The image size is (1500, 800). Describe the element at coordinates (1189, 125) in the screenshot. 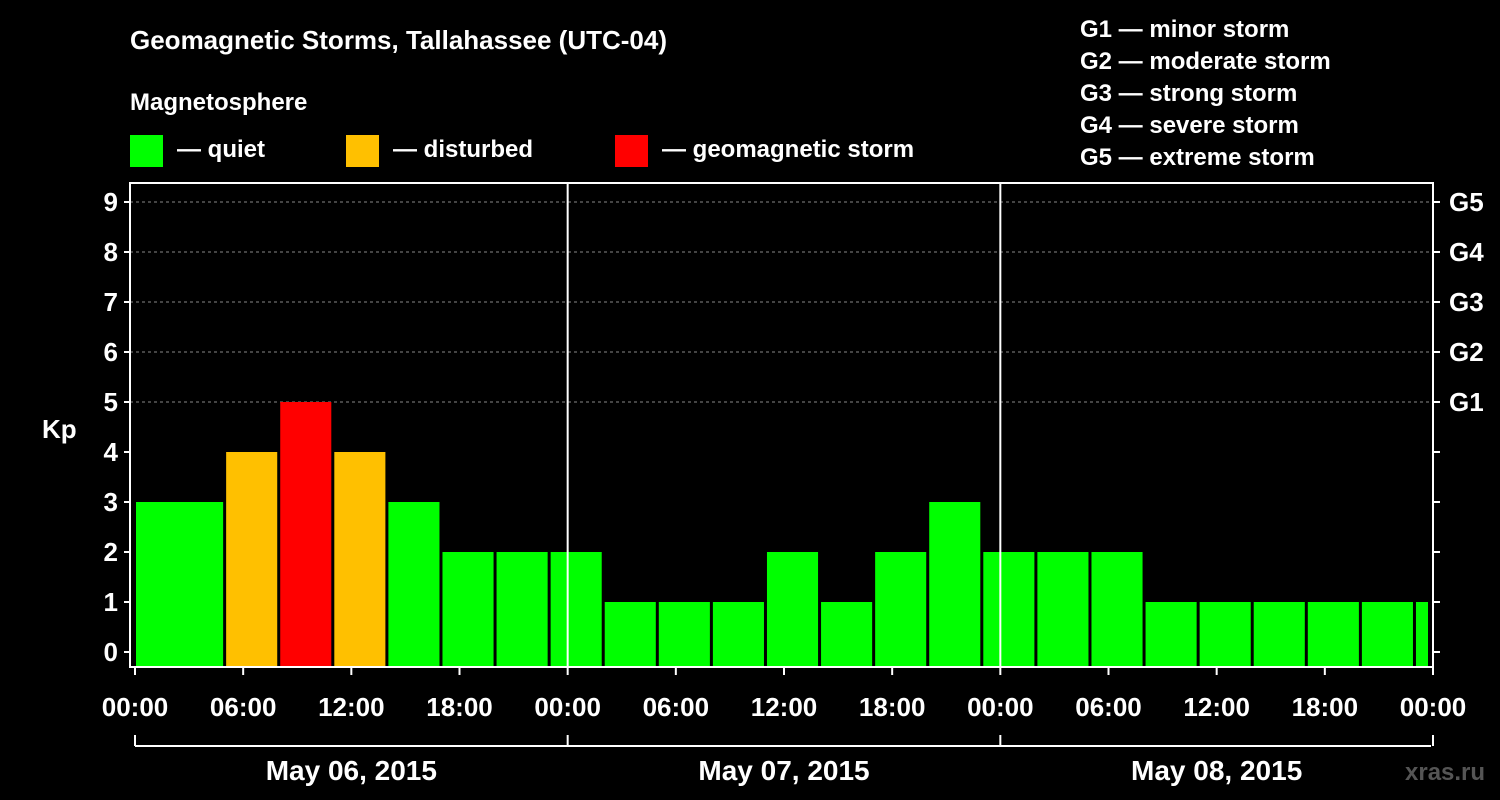

I see `storm-scale-g4: G4 — severe storm` at that location.